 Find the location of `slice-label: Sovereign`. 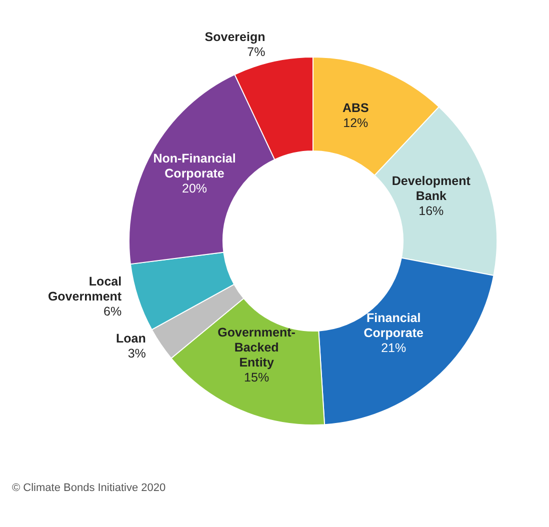

slice-label: Sovereign is located at coordinates (235, 37).